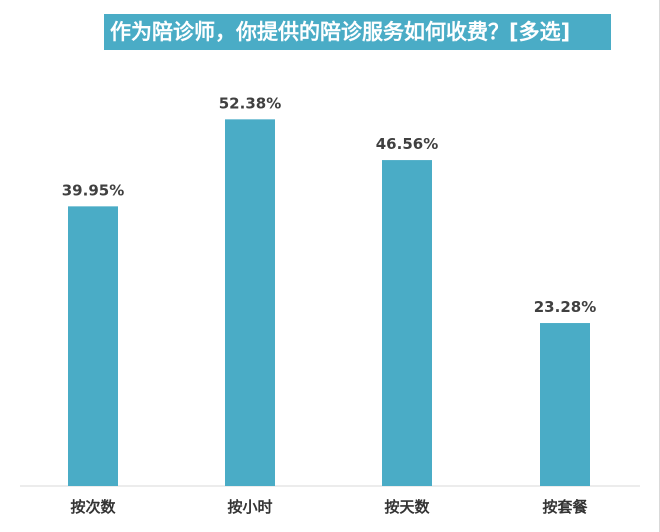 The image size is (660, 532). What do you see at coordinates (565, 307) in the screenshot?
I see `value-label-4: 23.28%` at bounding box center [565, 307].